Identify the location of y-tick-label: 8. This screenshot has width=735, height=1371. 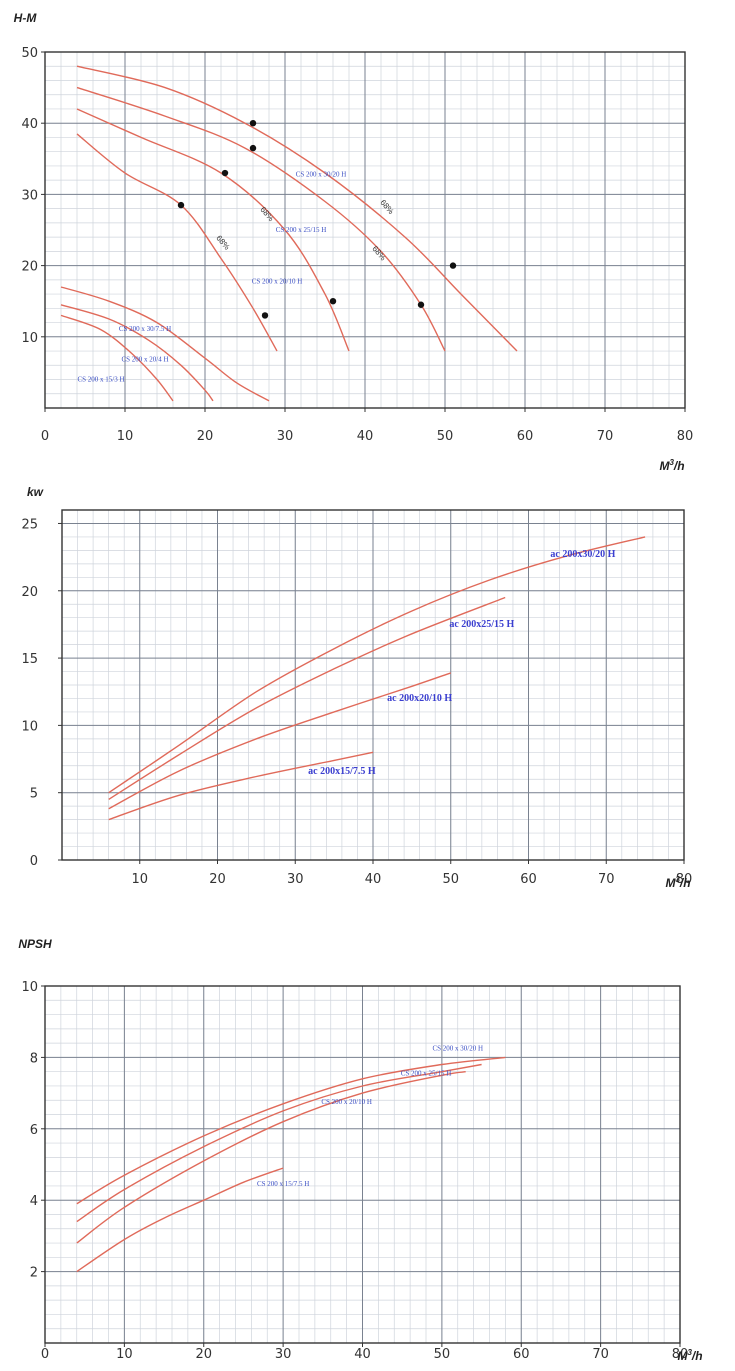
(34, 1058).